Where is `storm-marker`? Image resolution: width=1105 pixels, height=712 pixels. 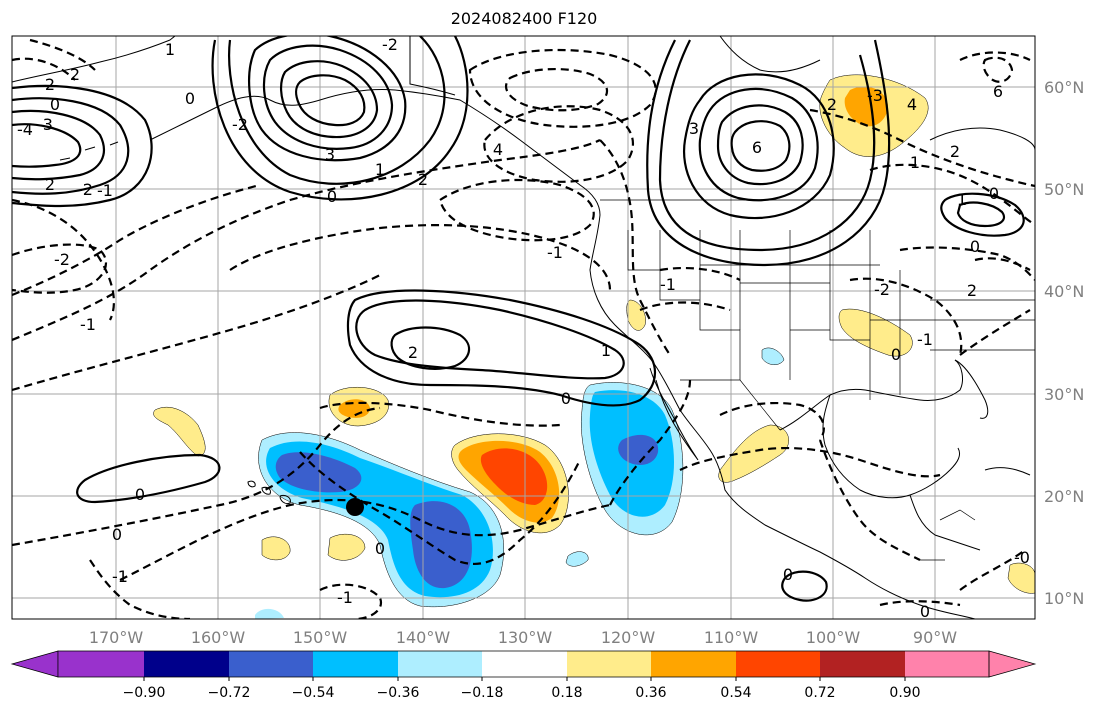
storm-marker is located at coordinates (355, 507).